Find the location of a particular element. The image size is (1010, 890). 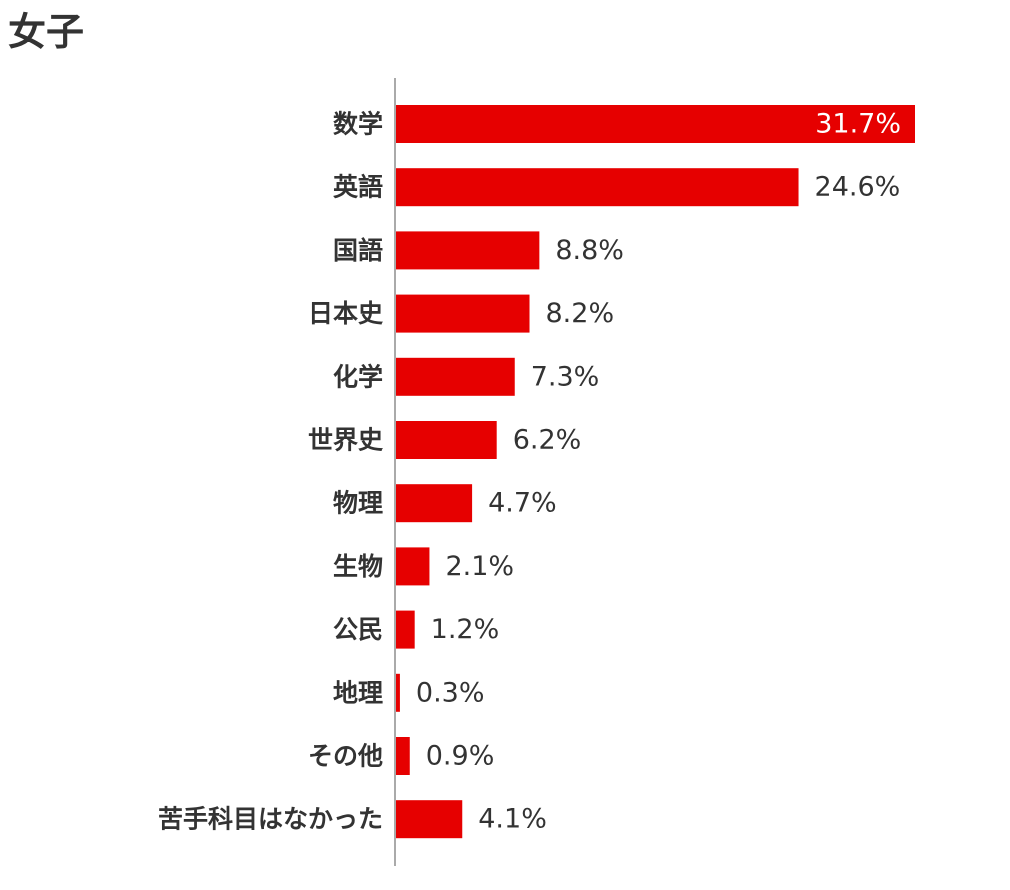

category-label-3: 日本史 is located at coordinates (346, 313).